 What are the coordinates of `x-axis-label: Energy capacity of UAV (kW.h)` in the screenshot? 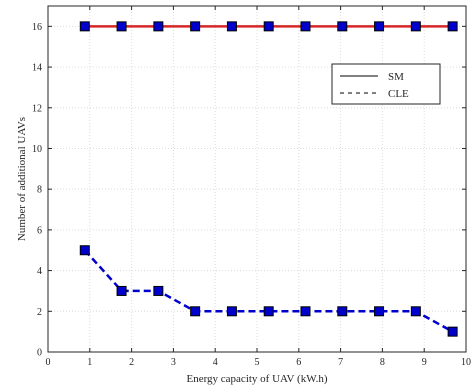 It's located at (256, 379).